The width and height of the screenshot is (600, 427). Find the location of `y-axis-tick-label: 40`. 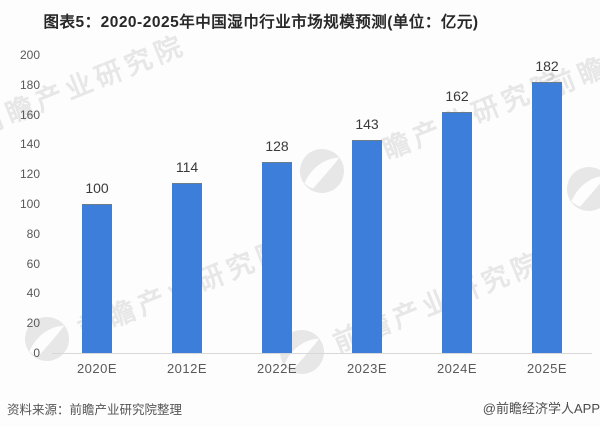

y-axis-tick-label: 40 is located at coordinates (33, 293).